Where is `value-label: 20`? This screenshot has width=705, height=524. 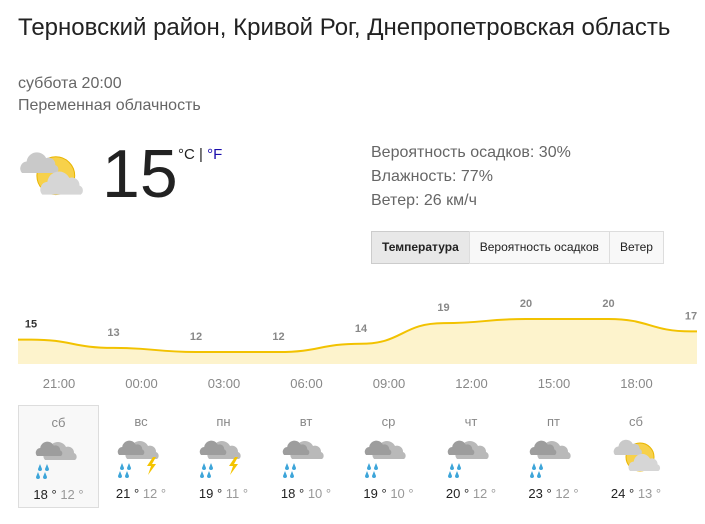 value-label: 20 is located at coordinates (526, 304).